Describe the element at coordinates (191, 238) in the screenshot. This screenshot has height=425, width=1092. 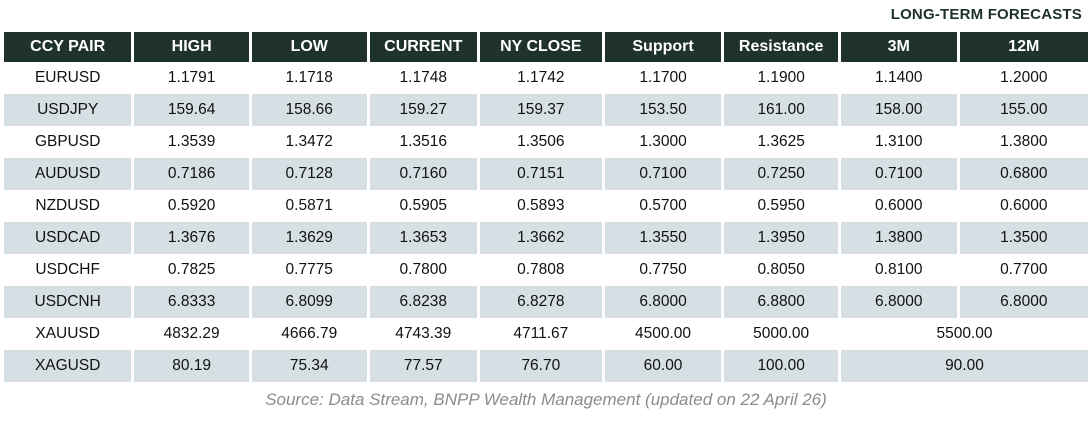
I see `value-cell: 1.3676` at that location.